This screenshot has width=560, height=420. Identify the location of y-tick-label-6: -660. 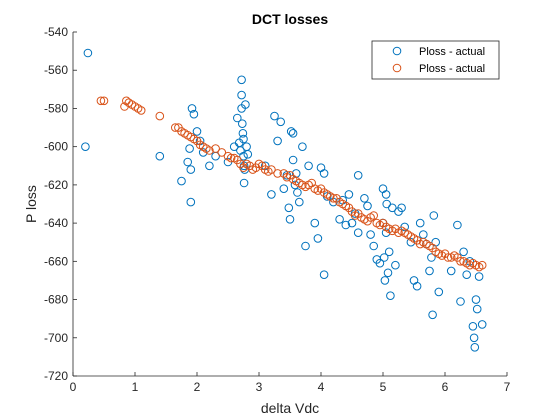
(56, 261).